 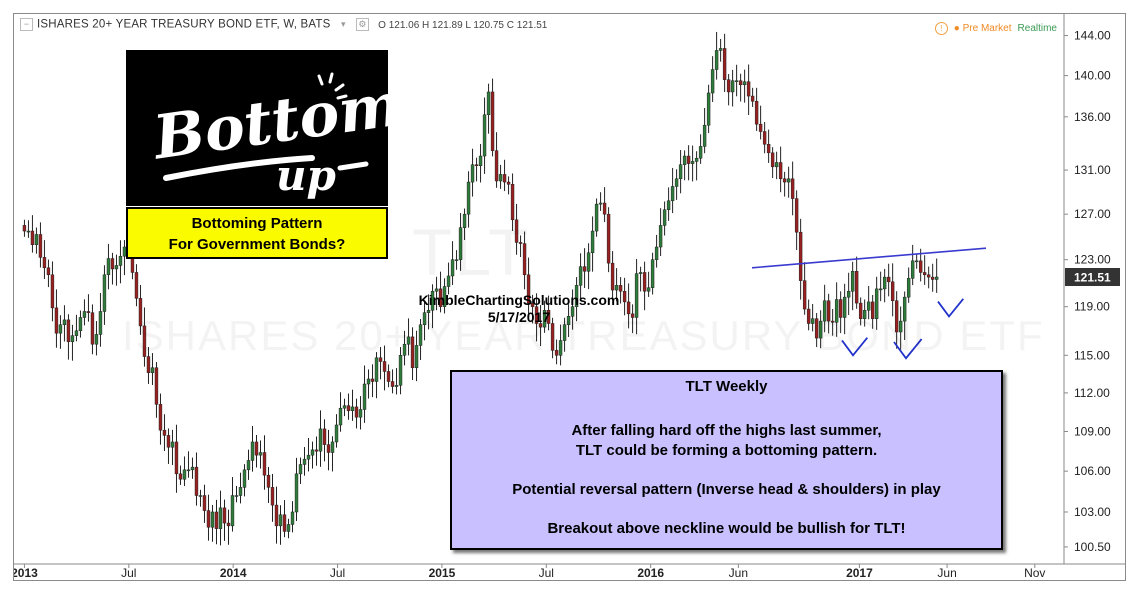 What do you see at coordinates (463, 25) in the screenshot?
I see `ohlc-readout: O 121.06 H 121.89 L 120.75 C 121.51` at bounding box center [463, 25].